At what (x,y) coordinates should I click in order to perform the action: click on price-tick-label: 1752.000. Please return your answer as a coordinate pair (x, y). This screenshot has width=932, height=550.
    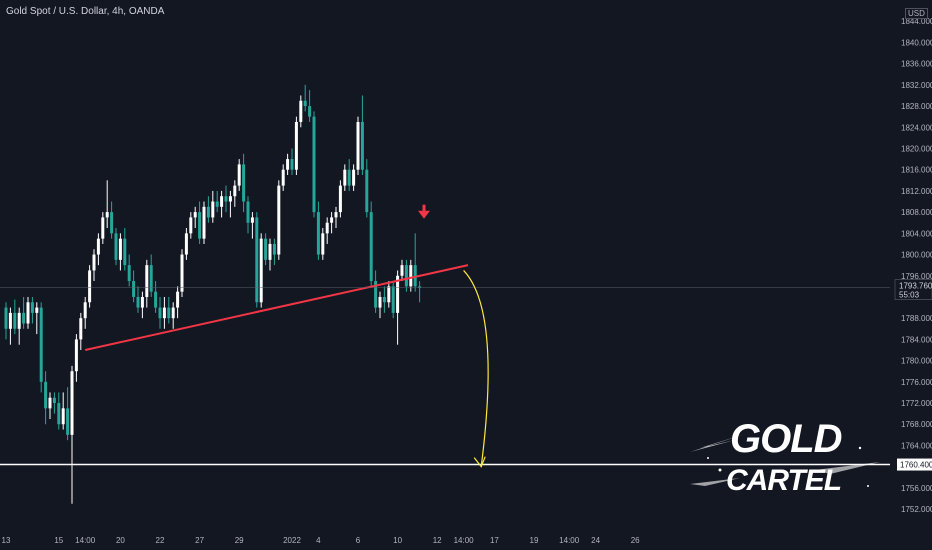
    Looking at the image, I should click on (916, 509).